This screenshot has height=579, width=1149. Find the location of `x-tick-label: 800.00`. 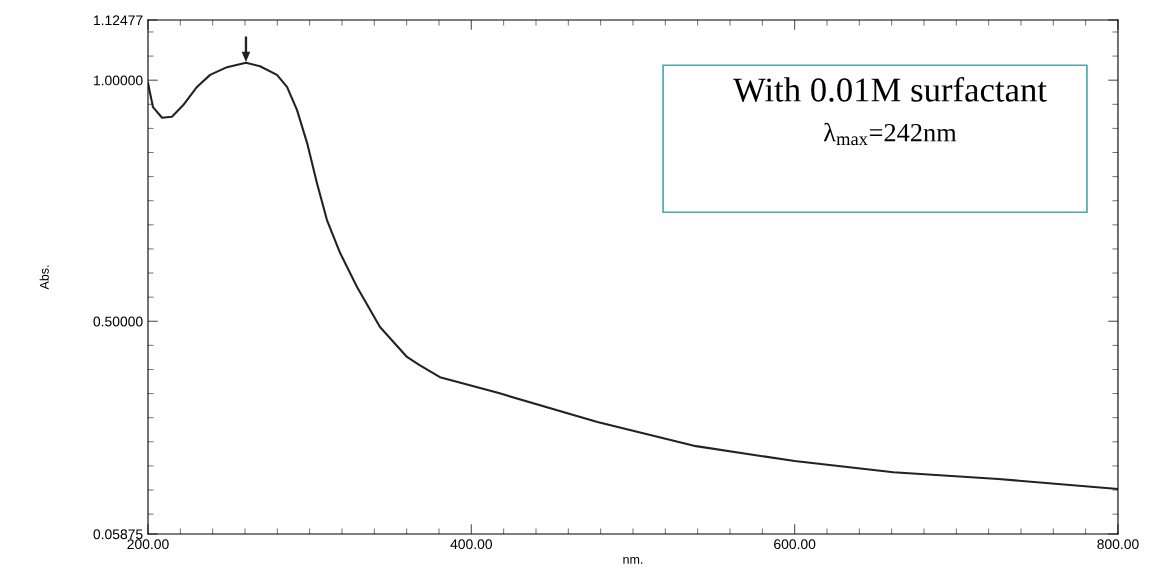

x-tick-label: 800.00 is located at coordinates (1118, 544).